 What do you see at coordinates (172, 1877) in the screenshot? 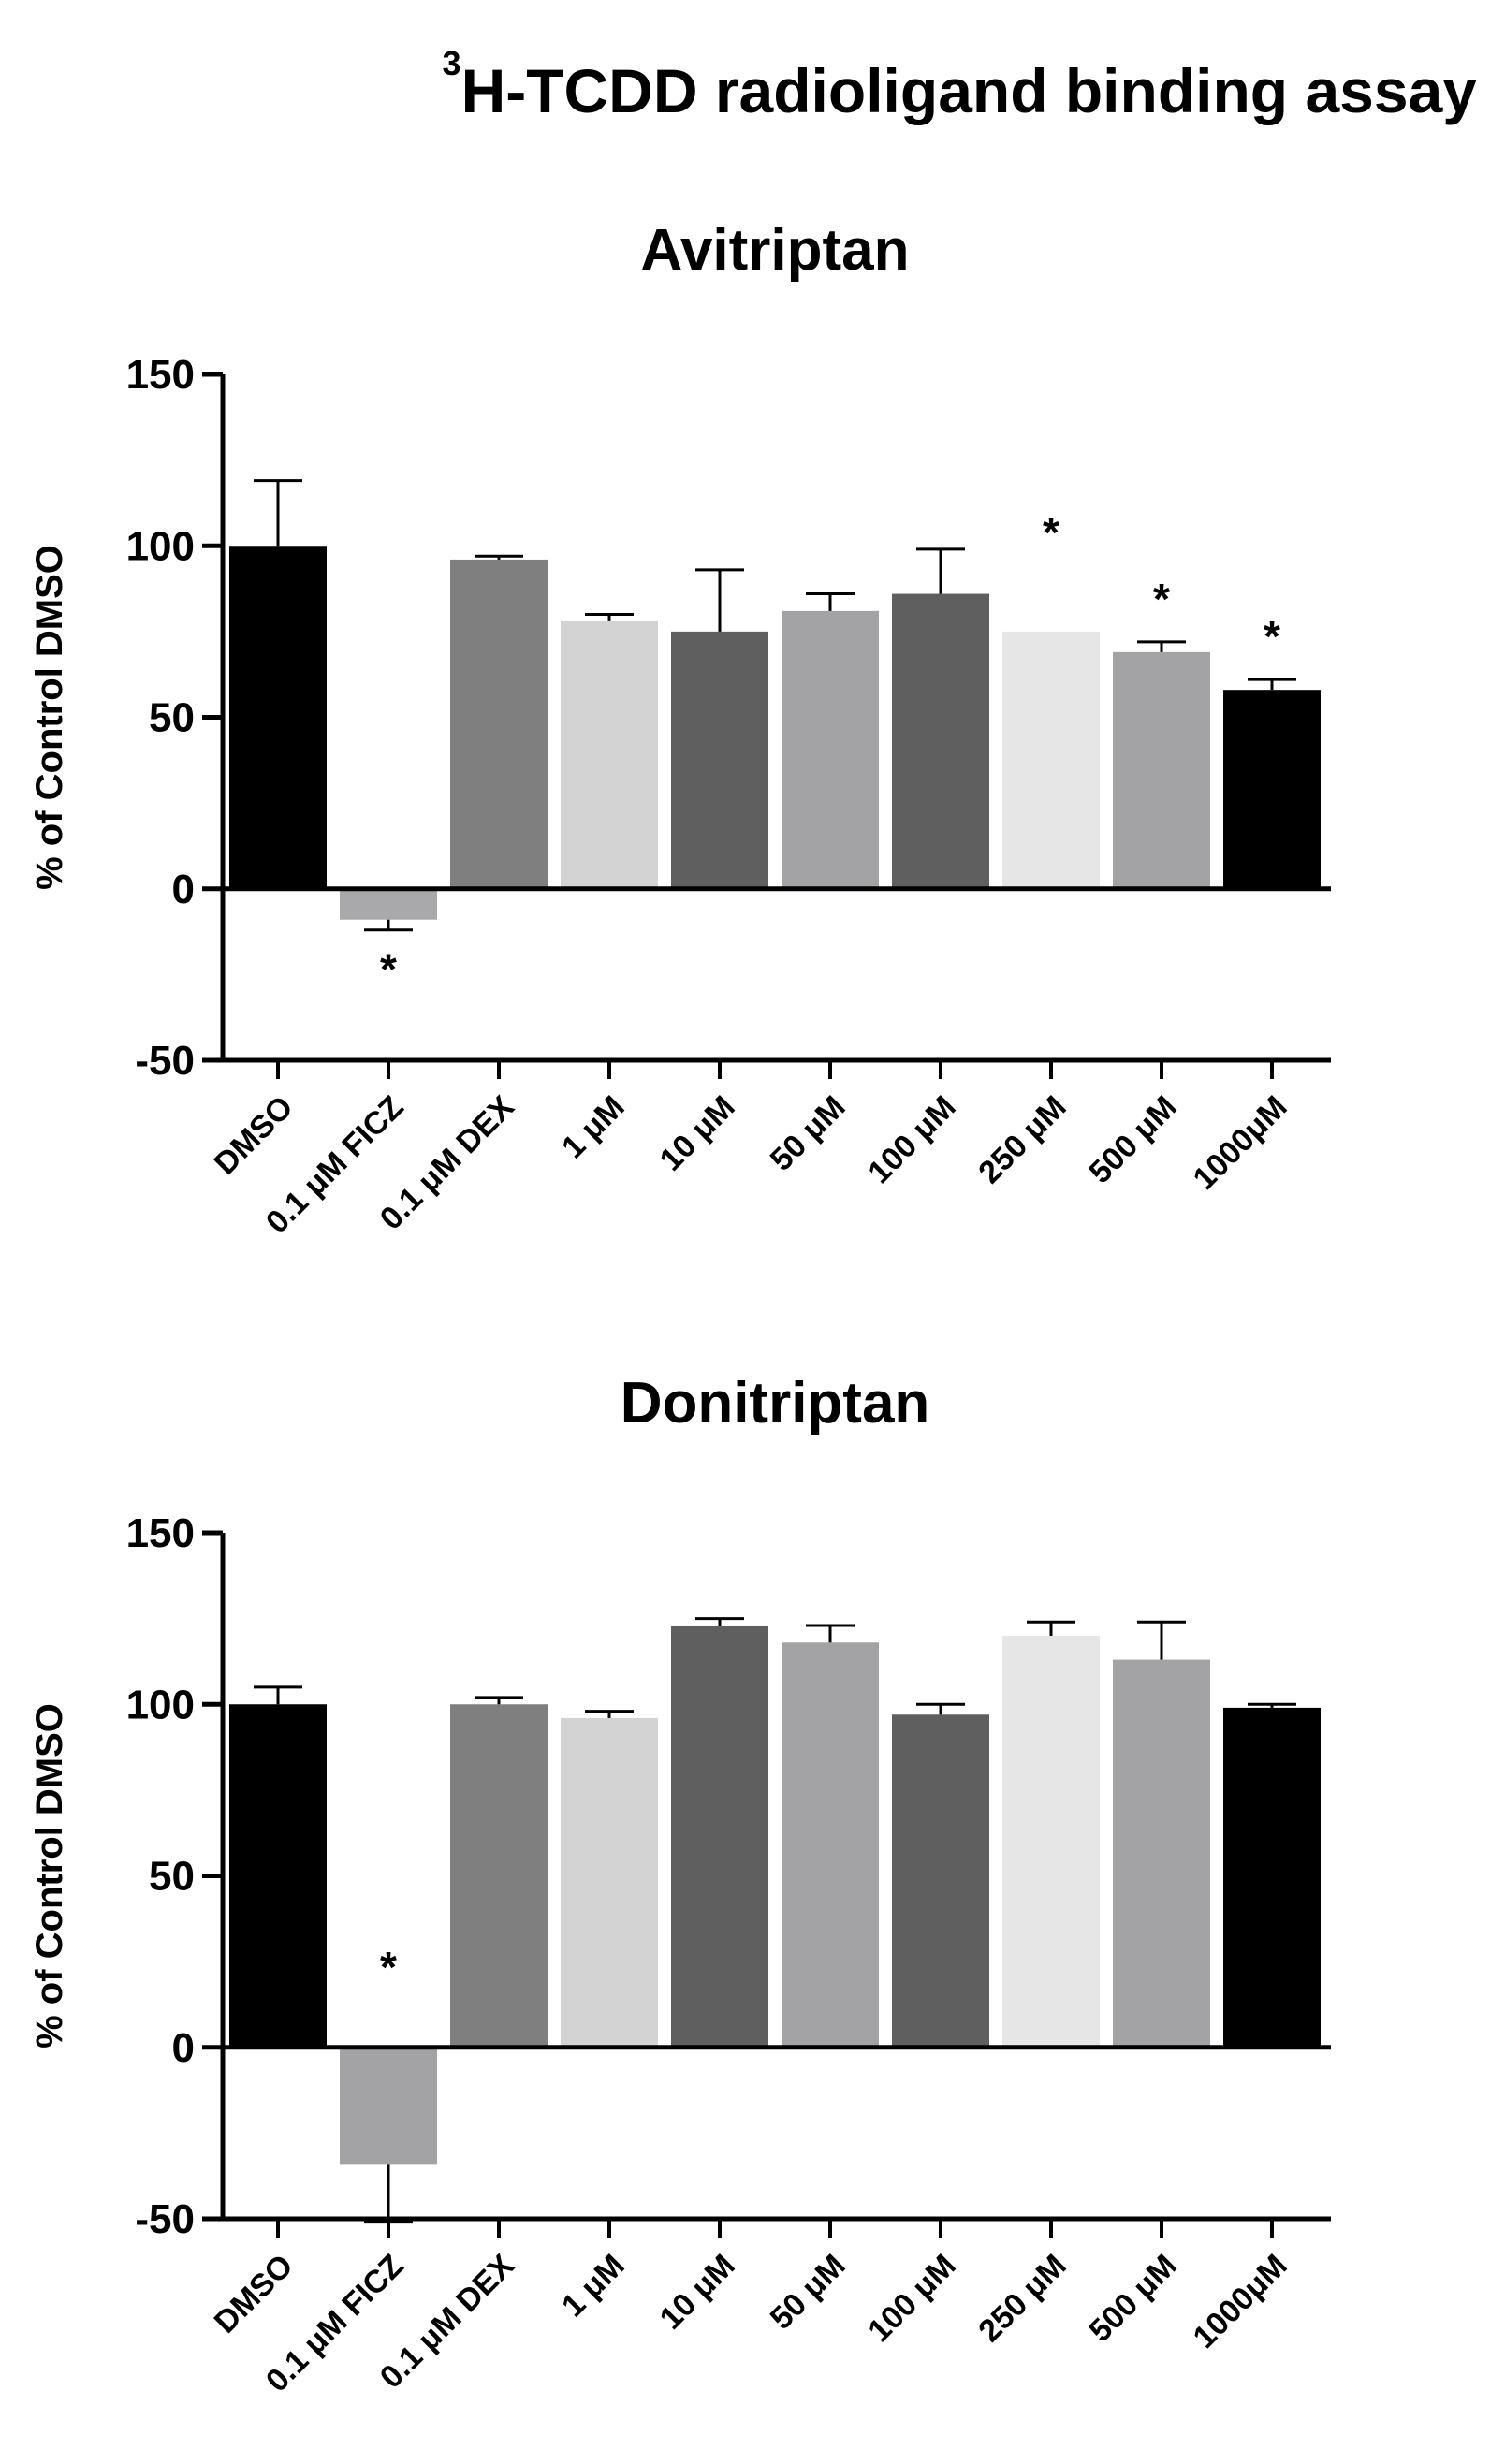
I see `chart1-y-tick-label: 50` at bounding box center [172, 1877].